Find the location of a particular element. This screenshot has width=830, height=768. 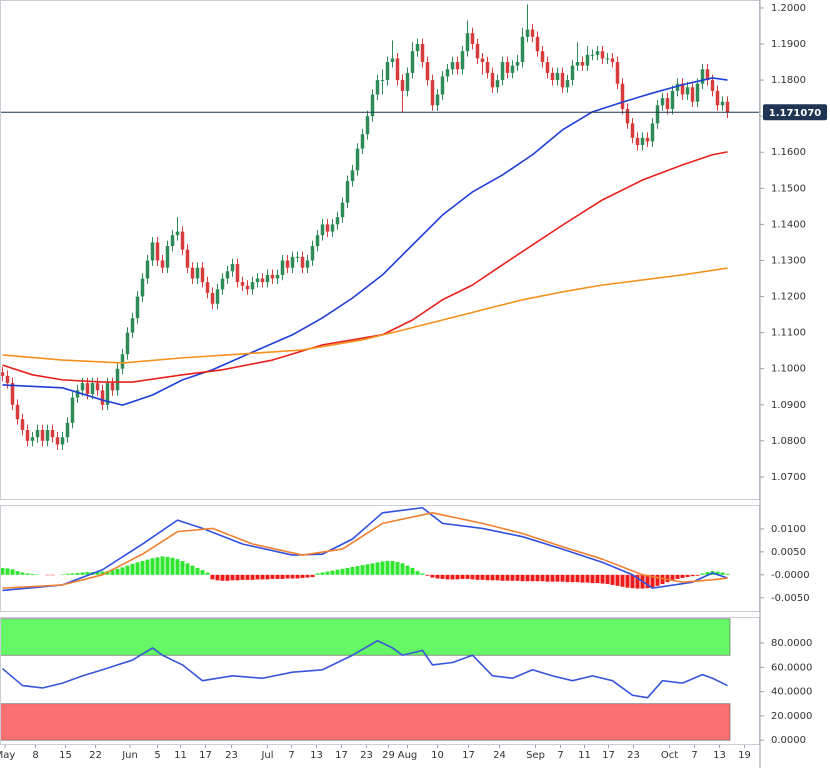

x-tick-label: 17 is located at coordinates (608, 755).